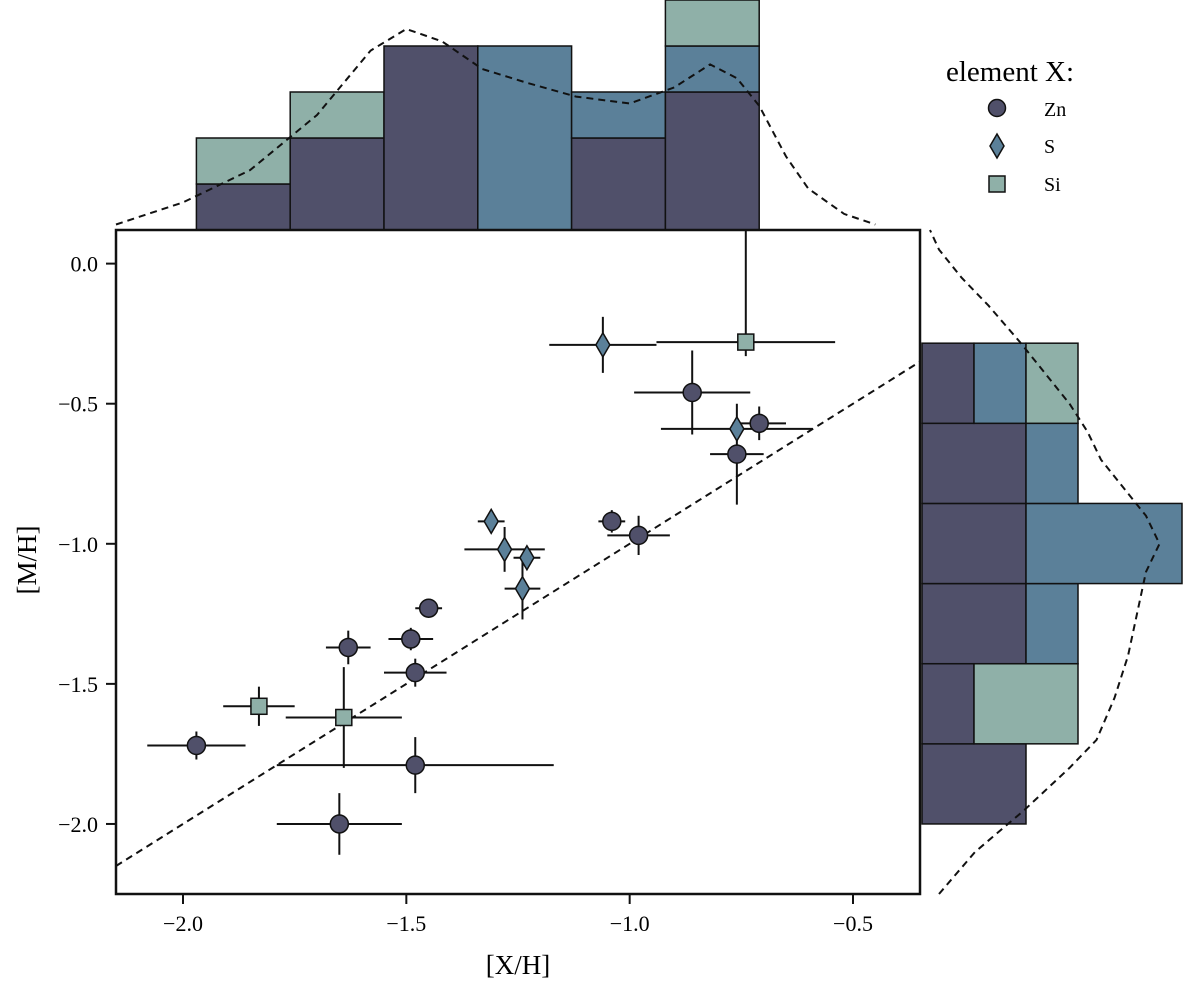  What do you see at coordinates (183, 923) in the screenshot?
I see `x-tick-label-0: −2.0` at bounding box center [183, 923].